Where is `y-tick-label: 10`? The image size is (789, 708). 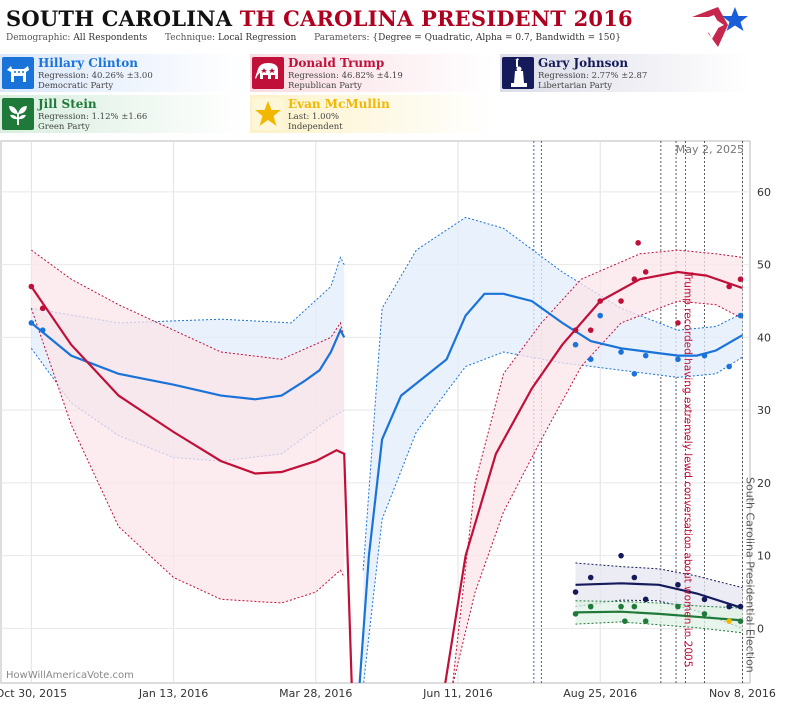 y-tick-label: 10 is located at coordinates (764, 556).